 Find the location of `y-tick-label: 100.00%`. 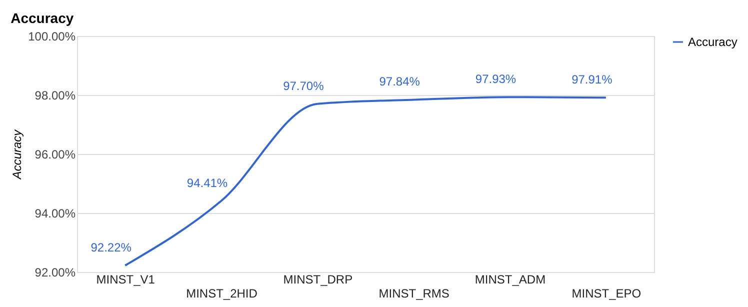

y-tick-label: 100.00% is located at coordinates (52, 37).